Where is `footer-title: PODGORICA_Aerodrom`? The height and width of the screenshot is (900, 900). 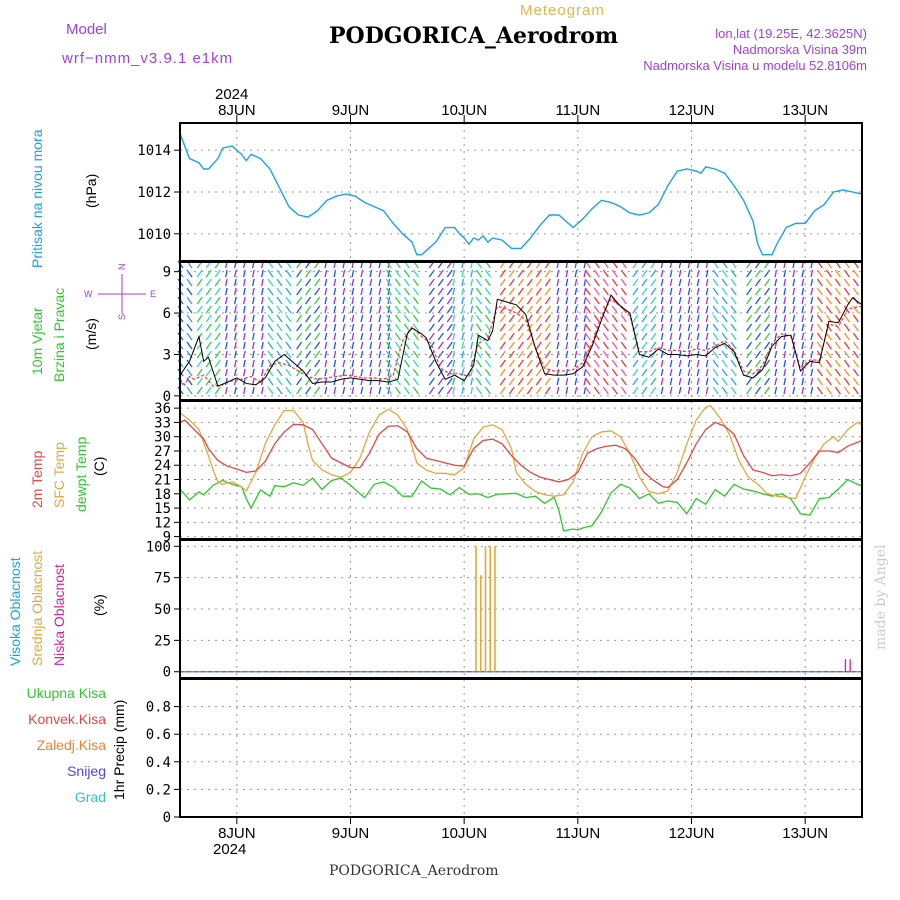 footer-title: PODGORICA_Aerodrom is located at coordinates (414, 871).